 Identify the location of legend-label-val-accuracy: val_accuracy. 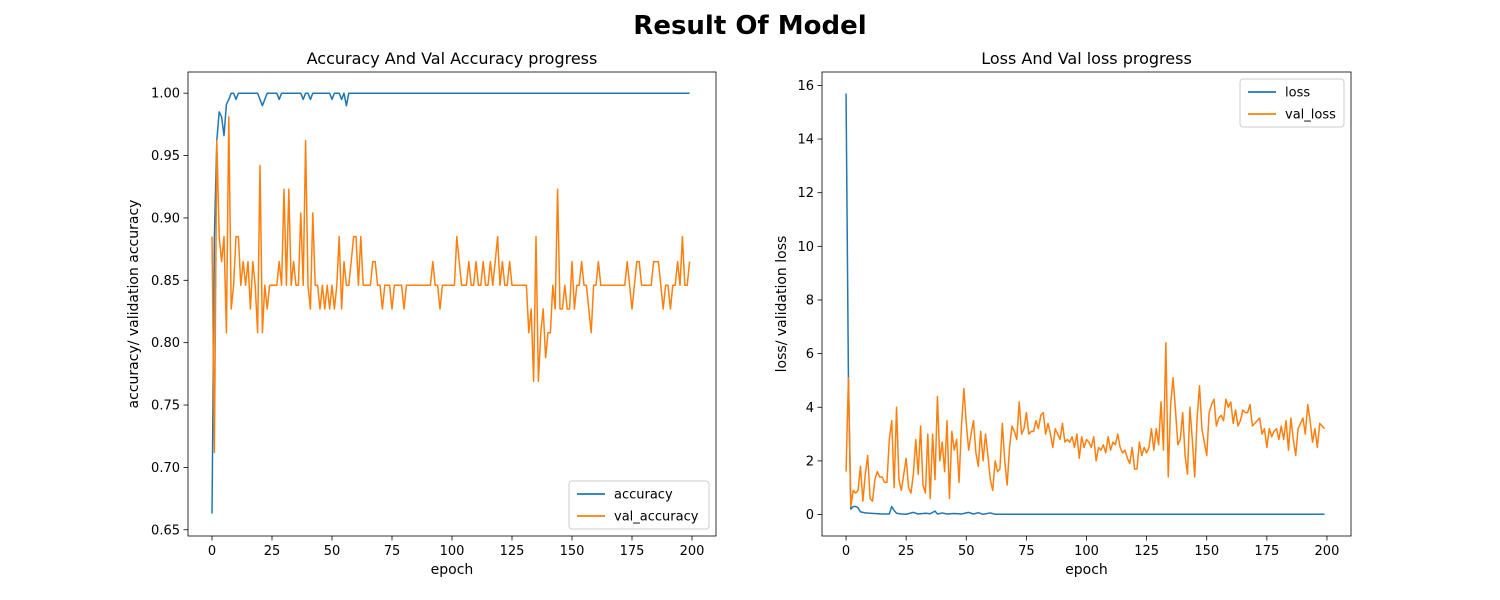
(656, 517).